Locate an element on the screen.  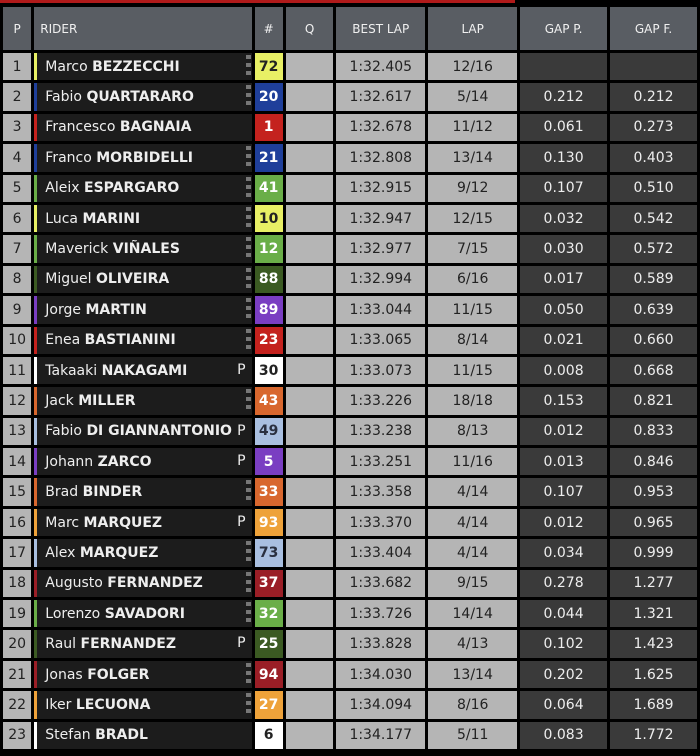
position: 3 is located at coordinates (17, 127).